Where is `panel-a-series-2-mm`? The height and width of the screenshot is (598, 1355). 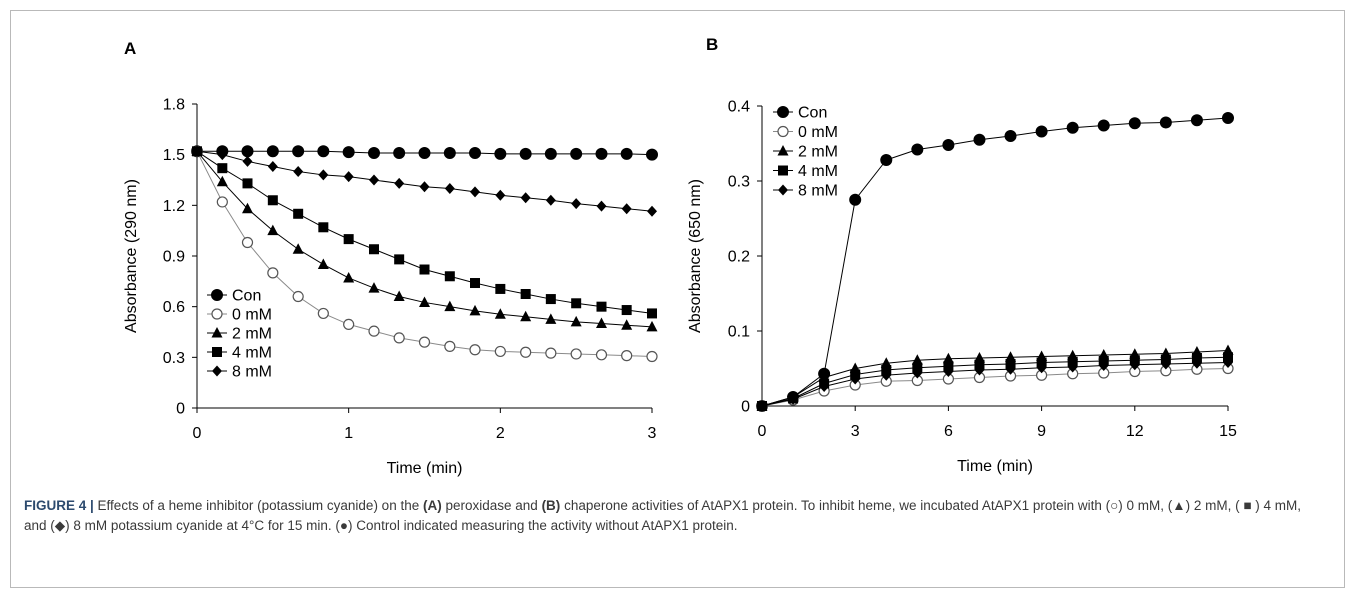
panel-a-series-2-mm is located at coordinates (424, 238).